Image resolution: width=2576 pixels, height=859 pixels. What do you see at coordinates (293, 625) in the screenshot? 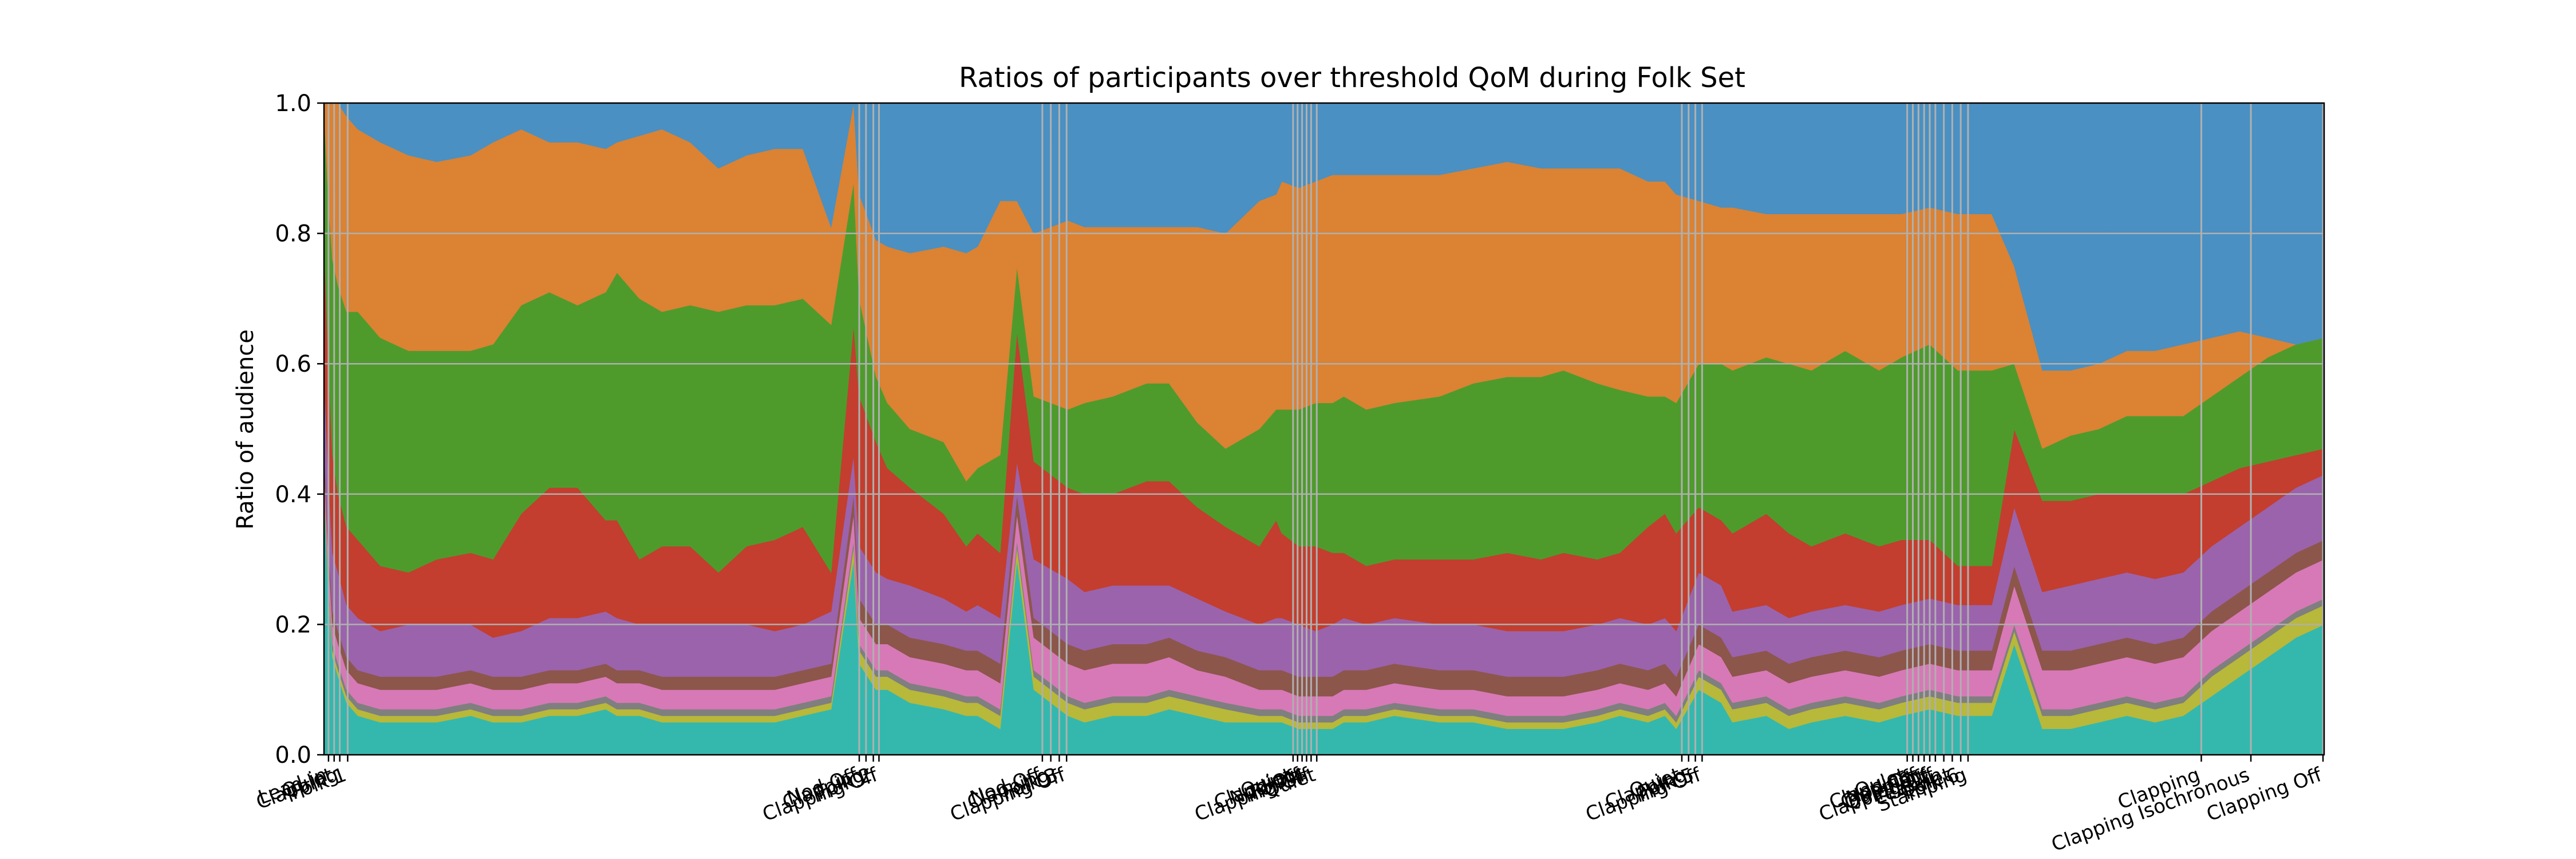
I see `y-tick-label: 0.2` at bounding box center [293, 625].